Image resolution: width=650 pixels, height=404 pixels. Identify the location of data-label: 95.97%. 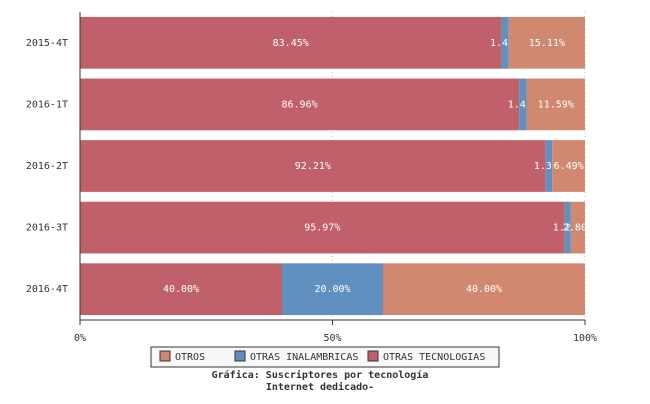
(322, 228).